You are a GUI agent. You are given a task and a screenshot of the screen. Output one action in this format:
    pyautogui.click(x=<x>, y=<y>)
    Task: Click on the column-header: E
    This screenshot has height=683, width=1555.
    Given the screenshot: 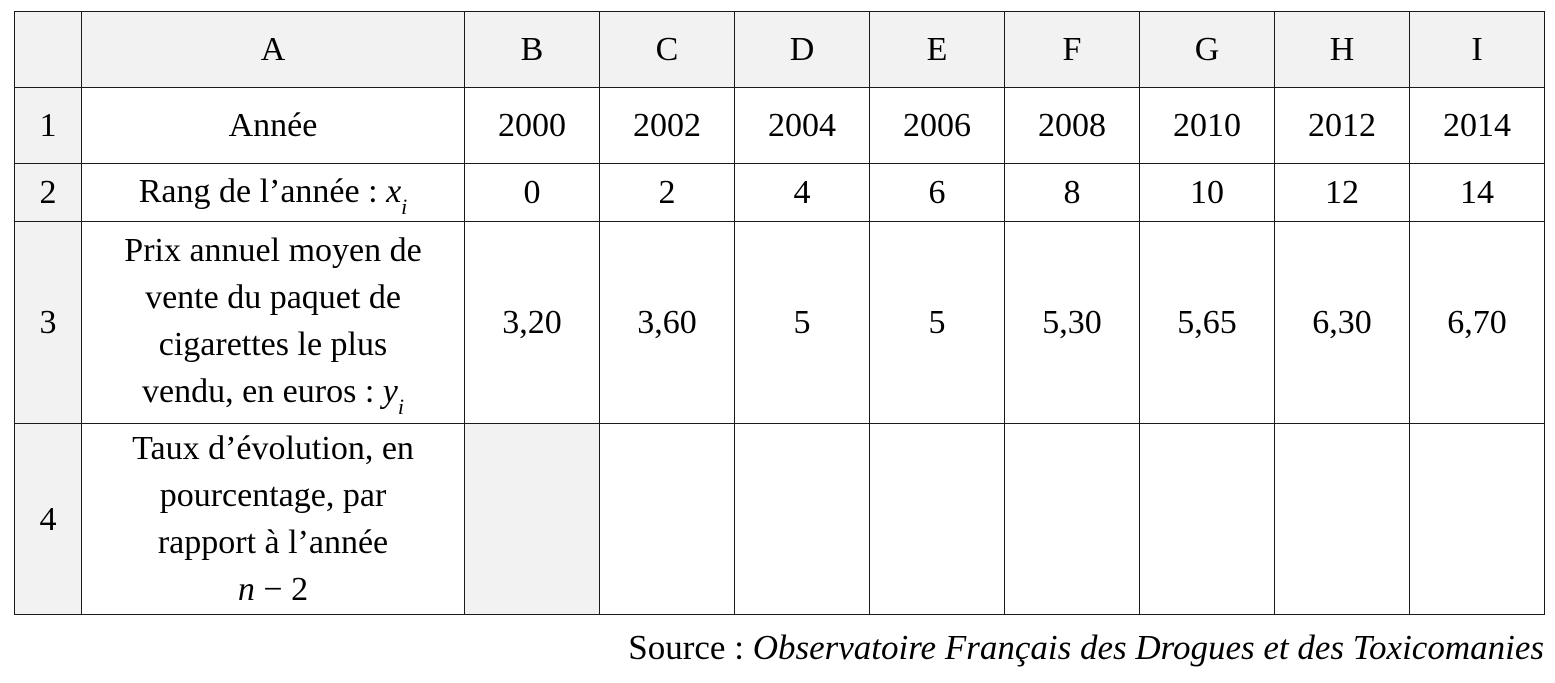 What is the action you would take?
    pyautogui.click(x=937, y=49)
    